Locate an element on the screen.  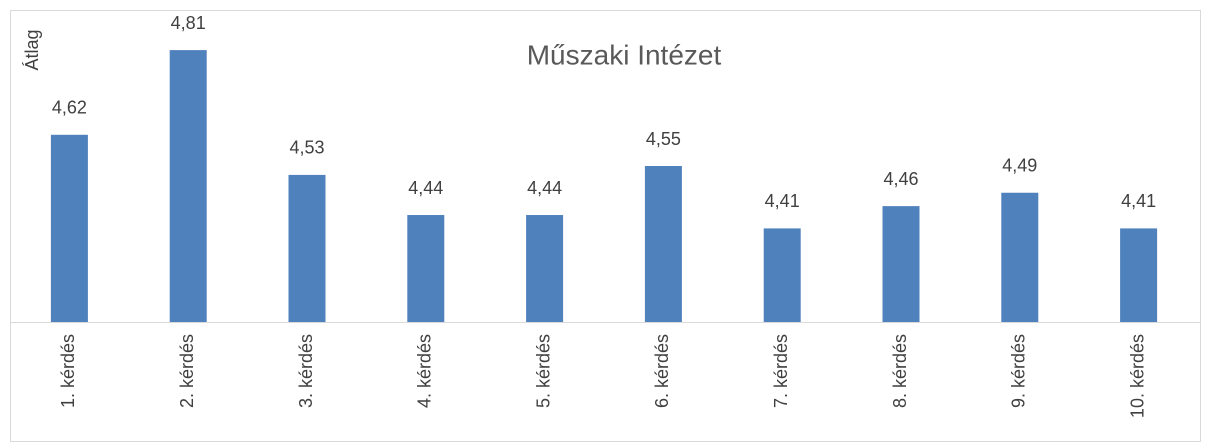
x-tick-label: 7. kérdés is located at coordinates (781, 371).